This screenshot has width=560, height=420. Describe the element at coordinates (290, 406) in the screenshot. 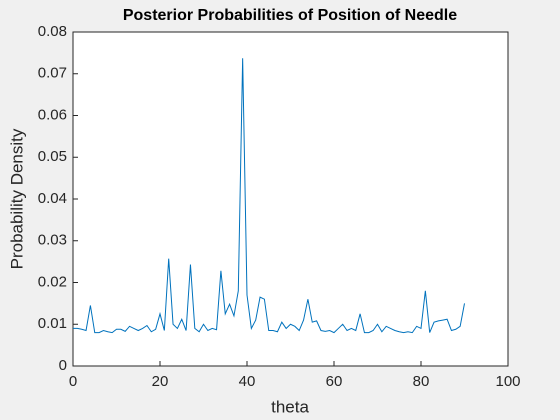

I see `x-axis-label: theta` at that location.